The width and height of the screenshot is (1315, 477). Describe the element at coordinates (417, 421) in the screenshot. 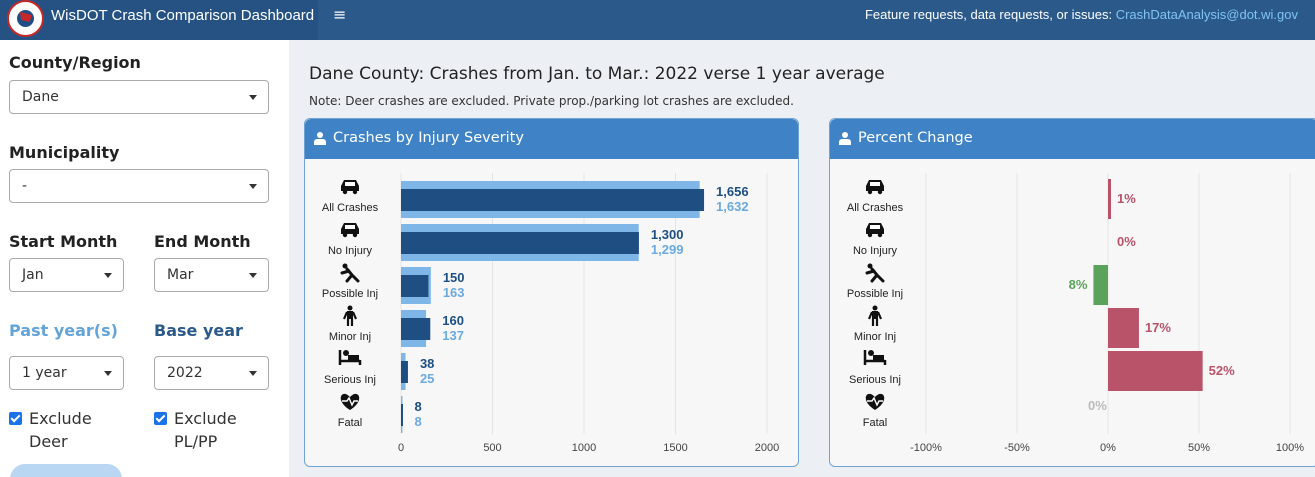

I see `baseline-value-label: 8` at that location.